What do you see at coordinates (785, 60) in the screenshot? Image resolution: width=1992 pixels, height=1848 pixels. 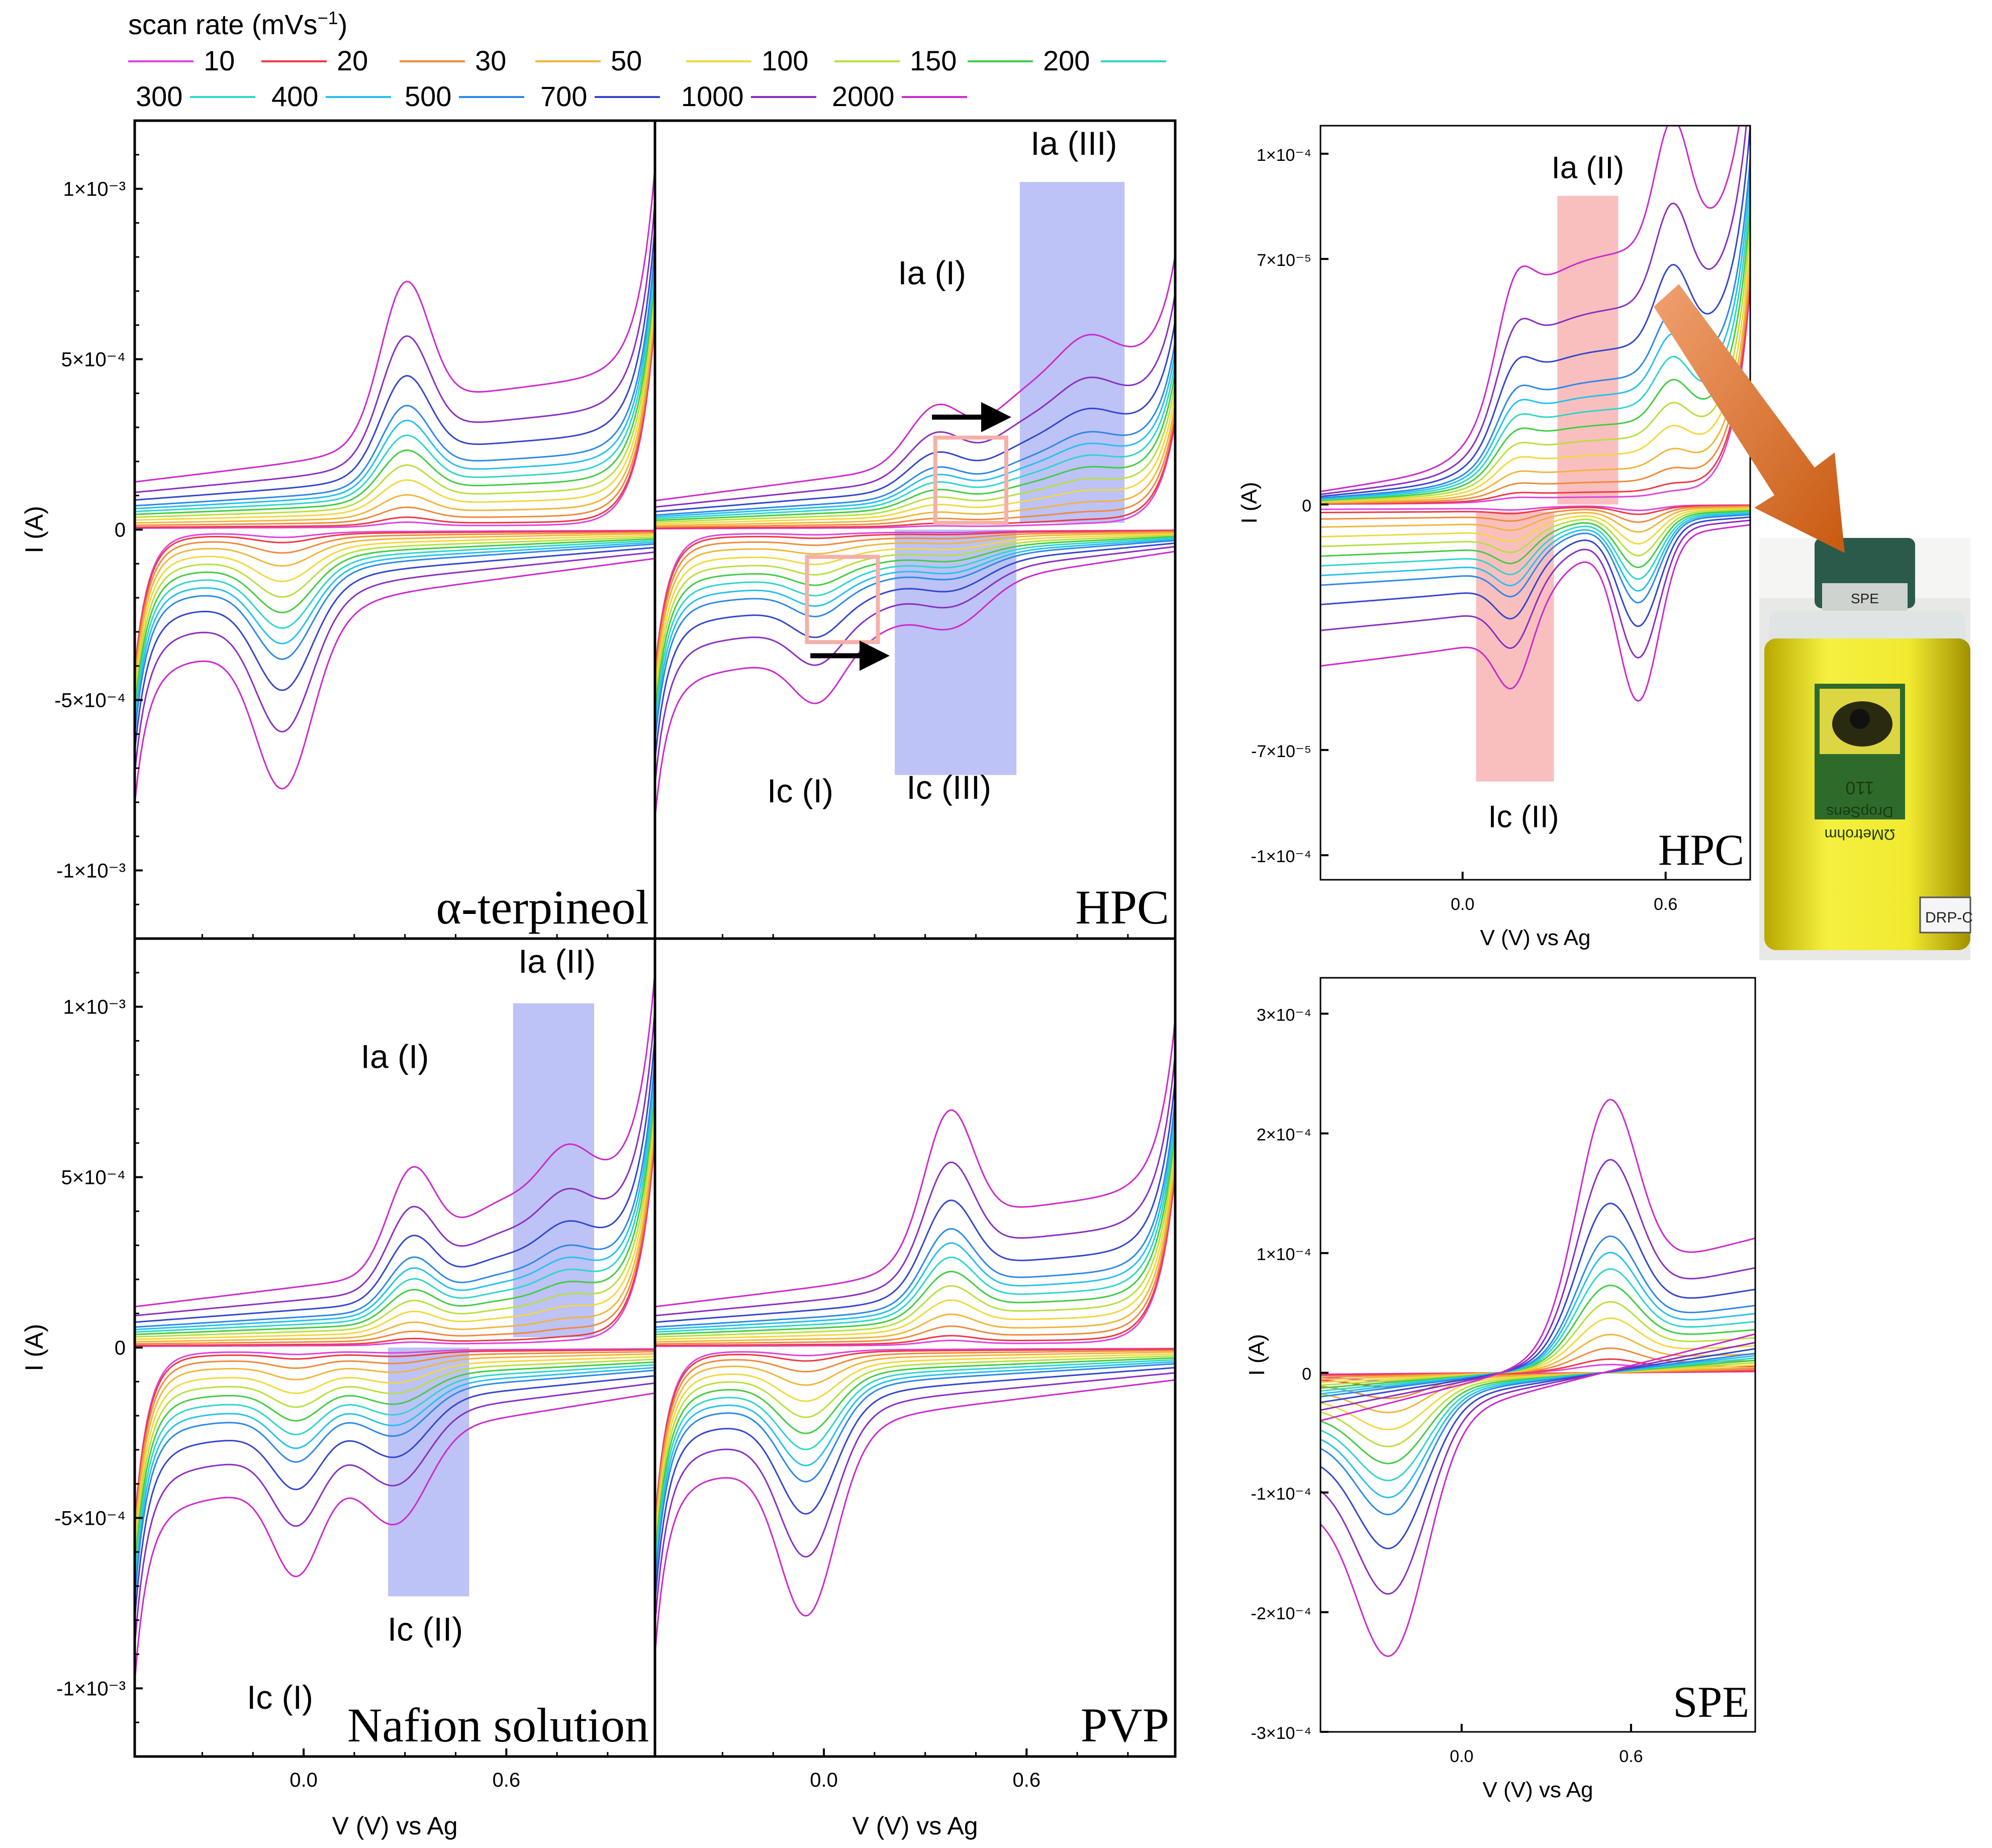 I see `legend-label: 100` at bounding box center [785, 60].